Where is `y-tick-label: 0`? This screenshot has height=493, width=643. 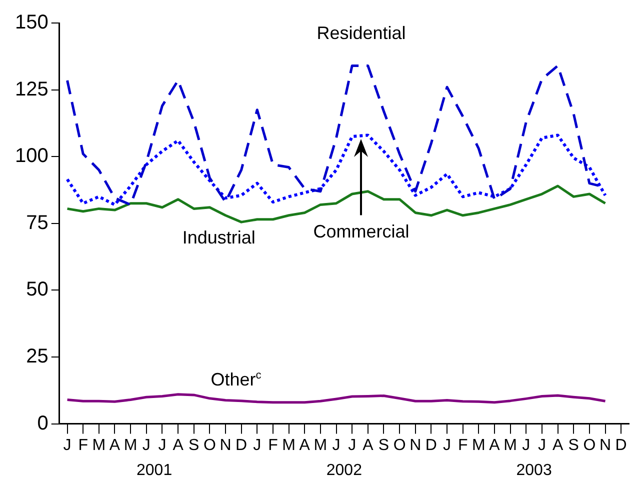 y-tick-label: 0 is located at coordinates (42, 423).